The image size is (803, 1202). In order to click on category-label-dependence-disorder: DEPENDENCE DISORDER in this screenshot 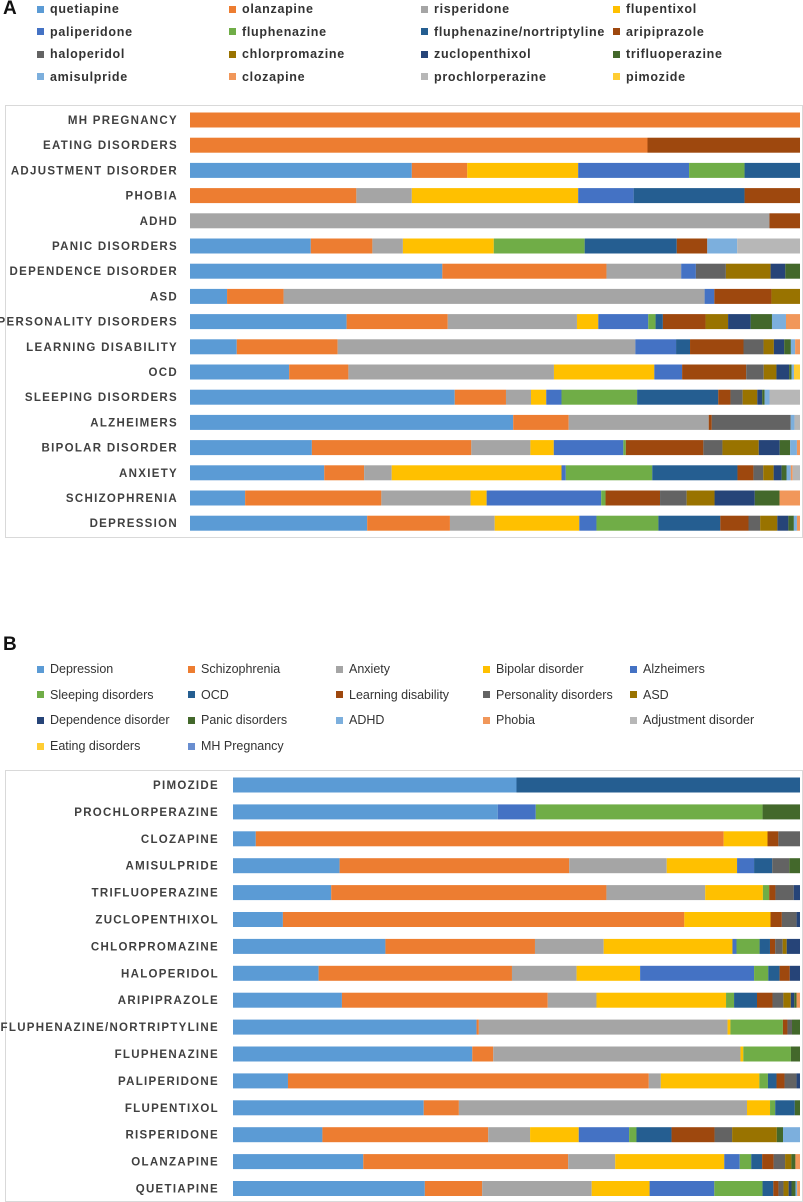, I will do `click(94, 272)`.